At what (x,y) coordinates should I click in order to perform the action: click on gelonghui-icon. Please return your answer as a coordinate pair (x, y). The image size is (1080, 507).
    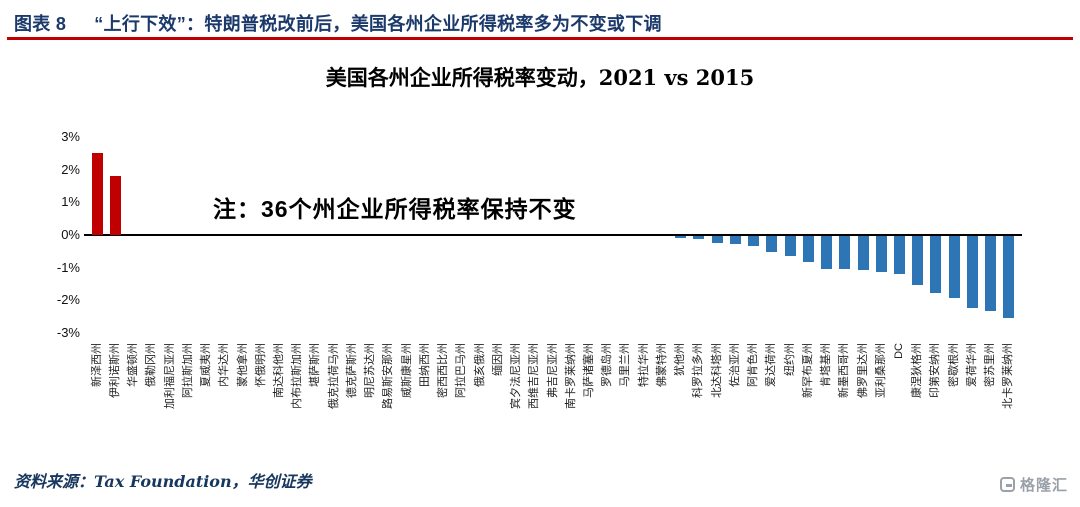
    Looking at the image, I should click on (1007, 484).